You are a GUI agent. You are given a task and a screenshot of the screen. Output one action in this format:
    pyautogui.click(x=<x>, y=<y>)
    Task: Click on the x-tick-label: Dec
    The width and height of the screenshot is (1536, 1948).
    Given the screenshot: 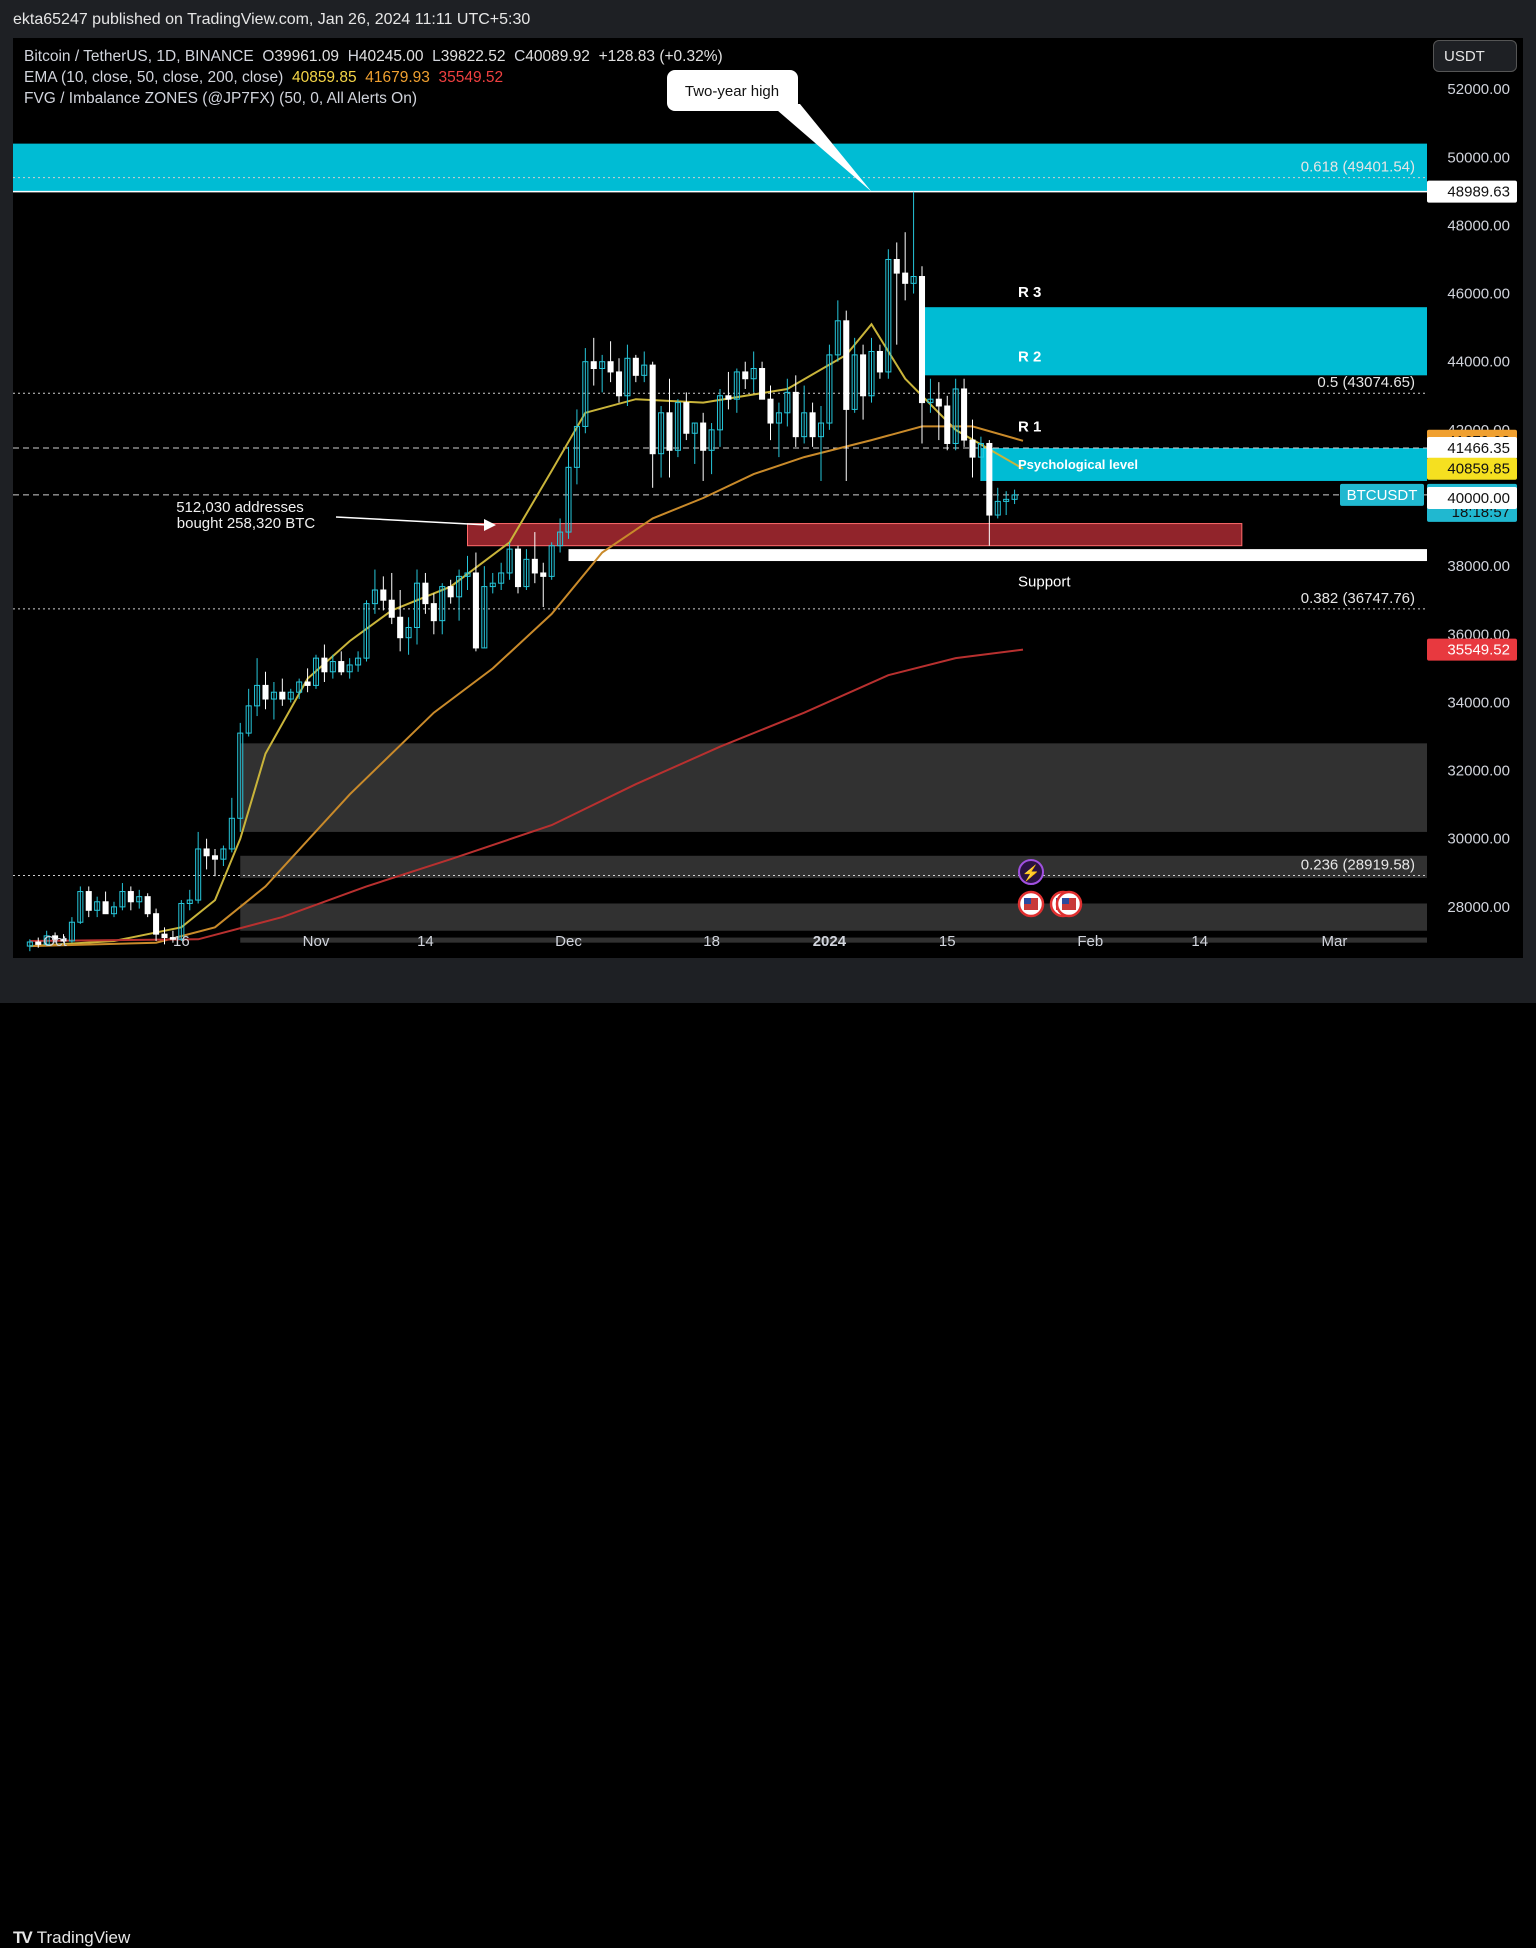 What is the action you would take?
    pyautogui.click(x=568, y=941)
    